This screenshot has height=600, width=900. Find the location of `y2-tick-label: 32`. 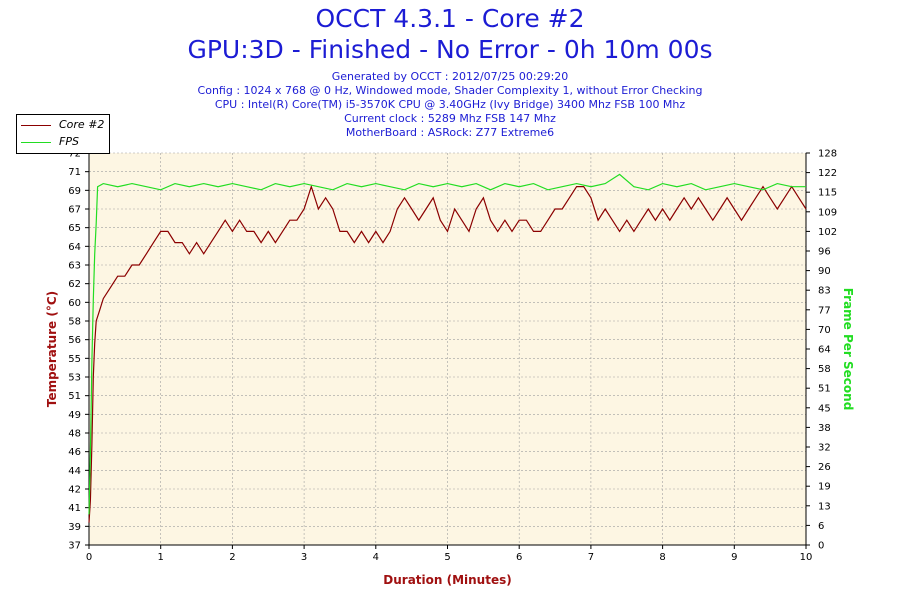

y2-tick-label: 32 is located at coordinates (824, 448).